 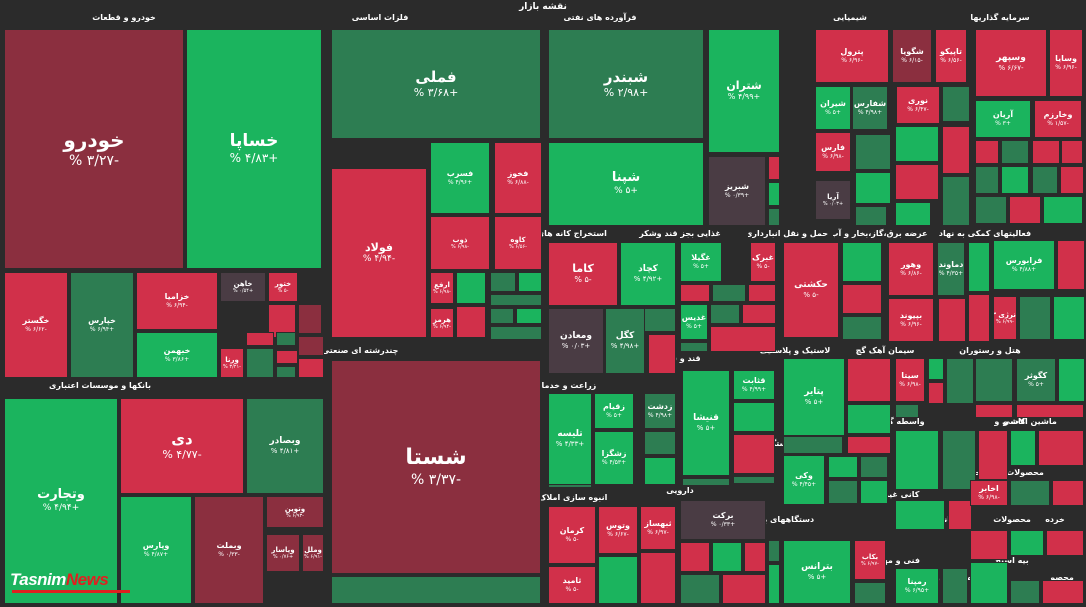 I want to click on stock-tile: پتایر +۵ %, so click(x=814, y=397).